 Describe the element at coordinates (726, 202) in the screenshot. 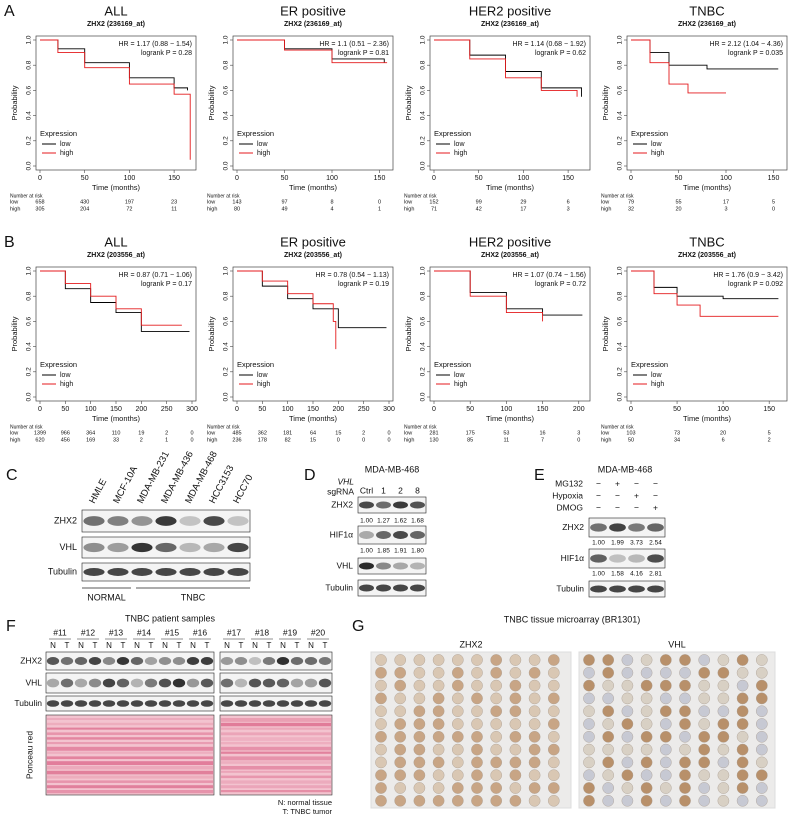

I see `risk-value: 17` at that location.